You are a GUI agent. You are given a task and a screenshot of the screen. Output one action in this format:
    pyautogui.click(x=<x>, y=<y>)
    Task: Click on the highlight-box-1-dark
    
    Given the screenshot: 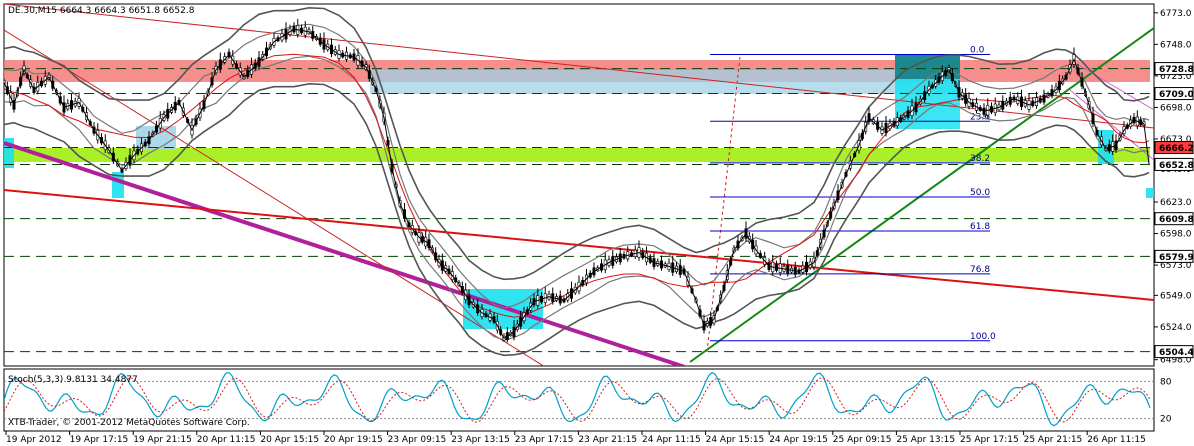 What is the action you would take?
    pyautogui.click(x=927, y=67)
    